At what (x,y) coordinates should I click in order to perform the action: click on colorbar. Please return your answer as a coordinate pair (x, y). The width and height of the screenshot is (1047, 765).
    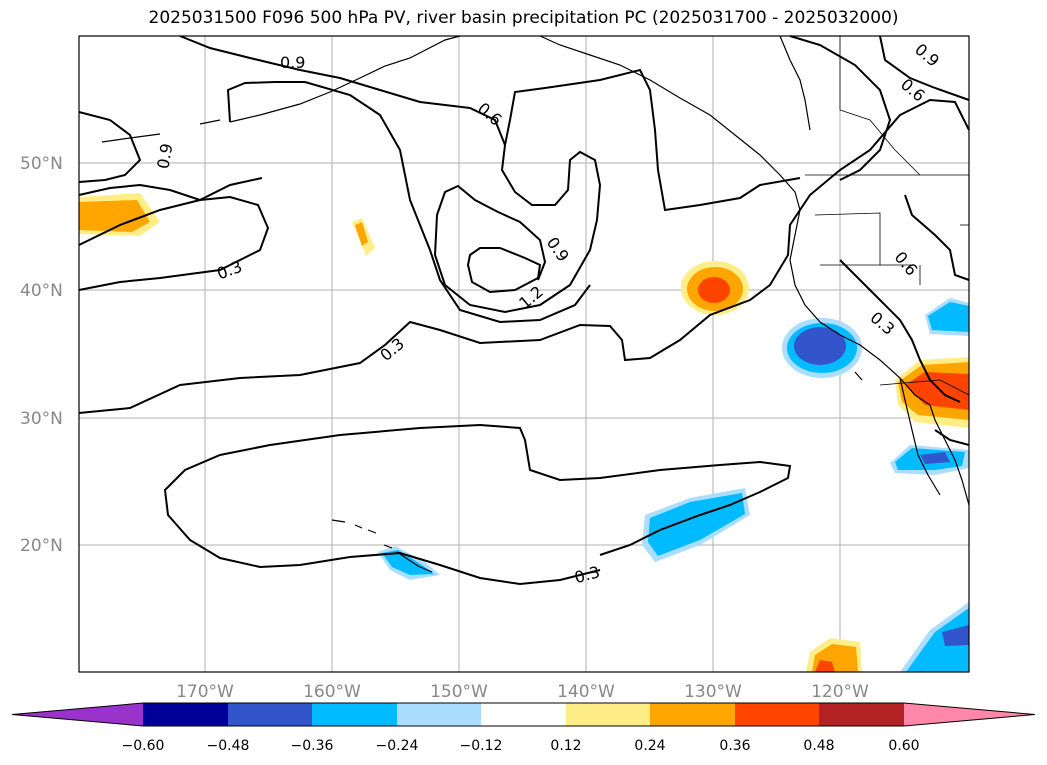
    Looking at the image, I should click on (523, 714).